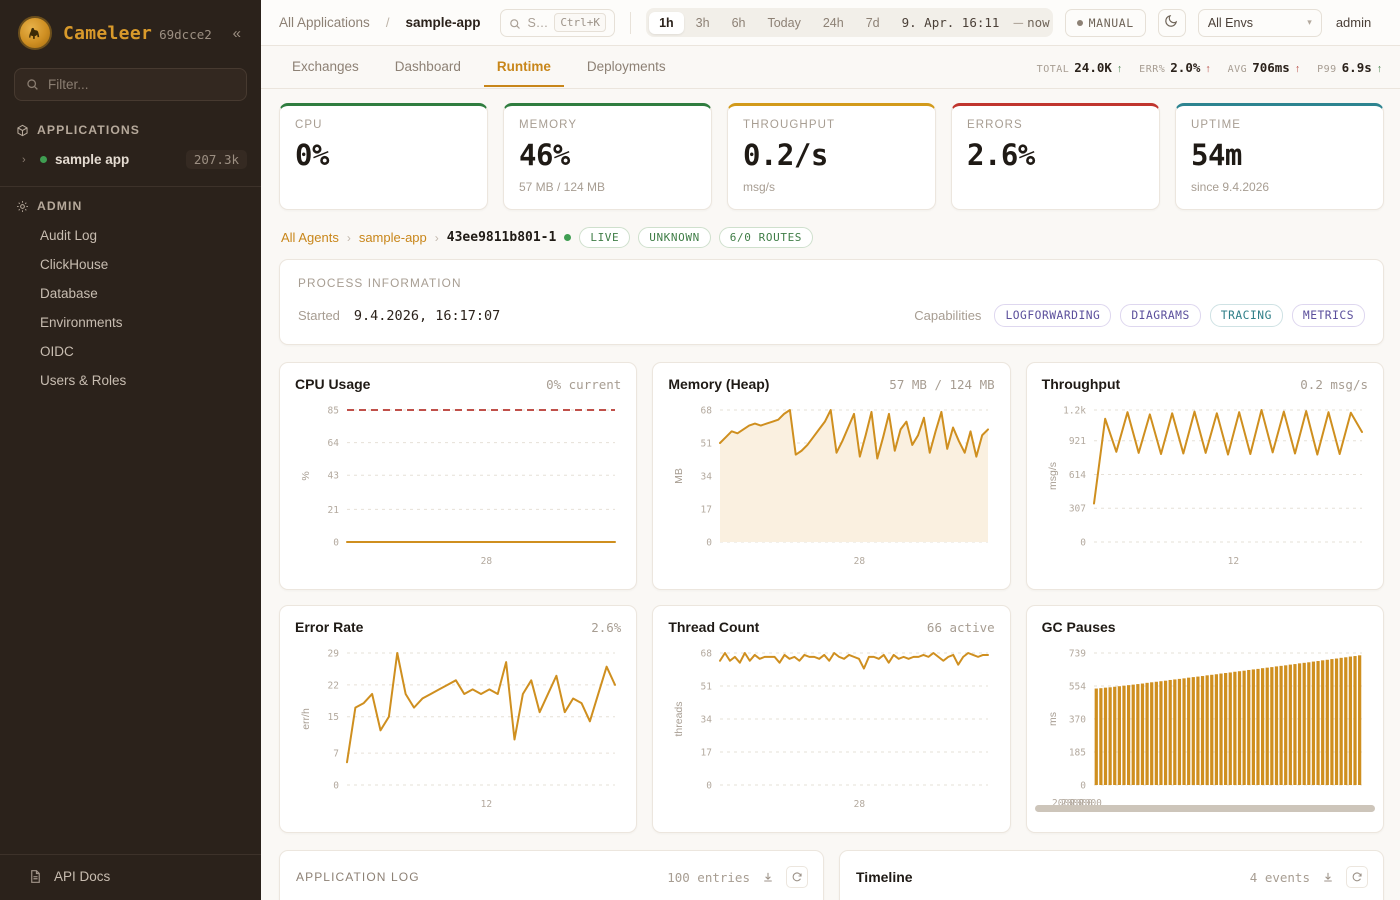 The height and width of the screenshot is (900, 1400). What do you see at coordinates (319, 315) in the screenshot?
I see `started-label: Started` at bounding box center [319, 315].